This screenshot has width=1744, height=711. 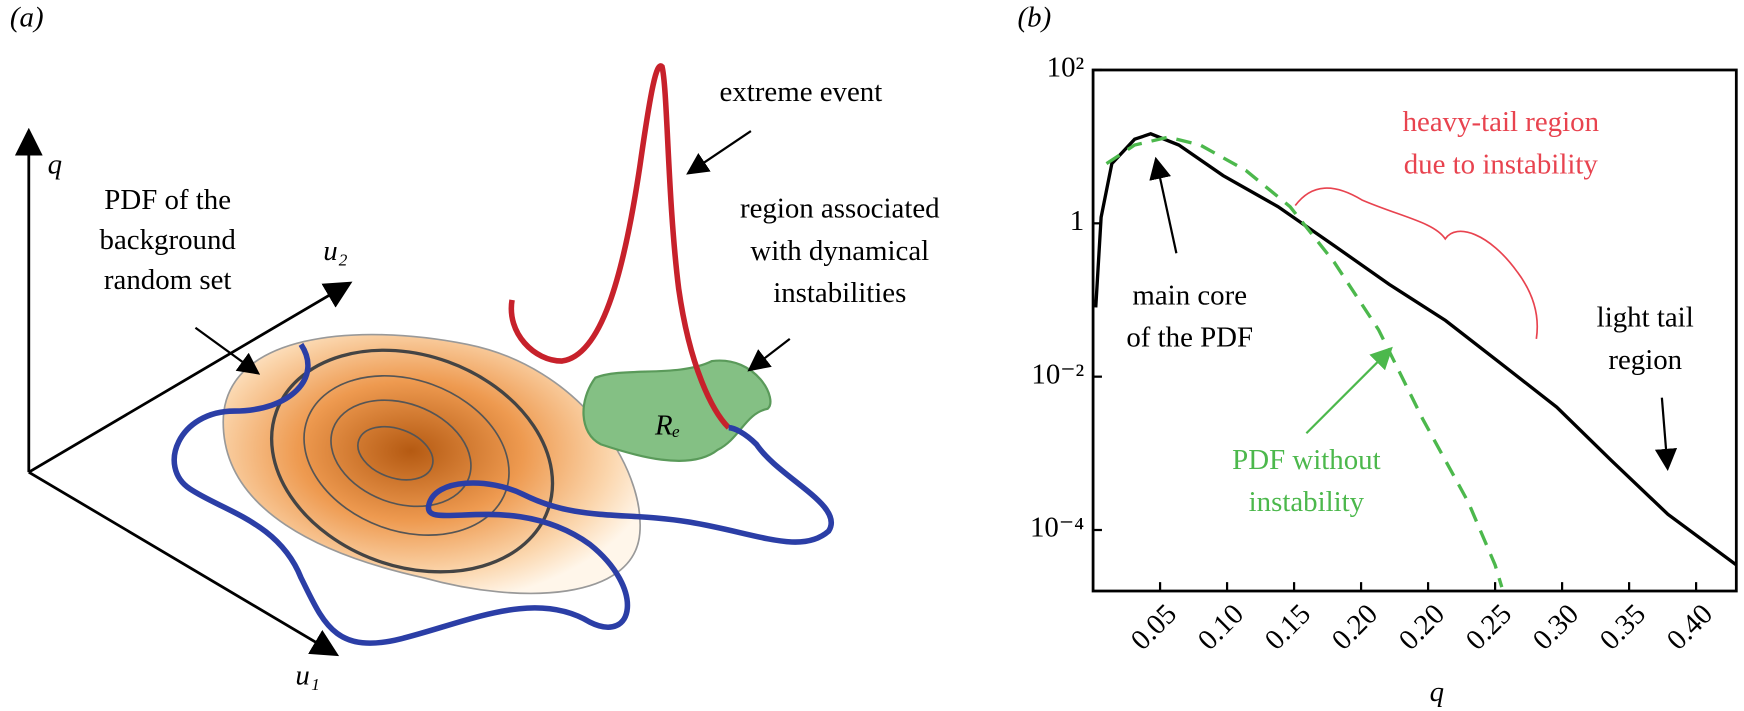 What do you see at coordinates (1066, 68) in the screenshot?
I see `y-tick-label: 10²` at bounding box center [1066, 68].